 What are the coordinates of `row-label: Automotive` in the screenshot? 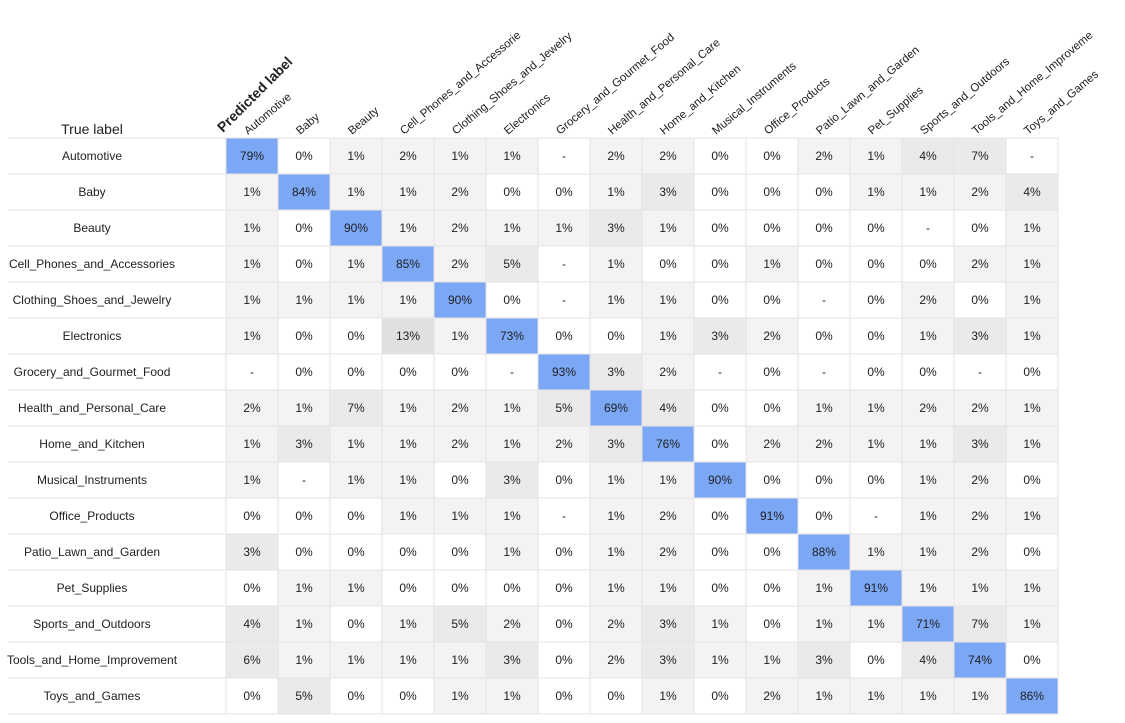 It's located at (92, 156).